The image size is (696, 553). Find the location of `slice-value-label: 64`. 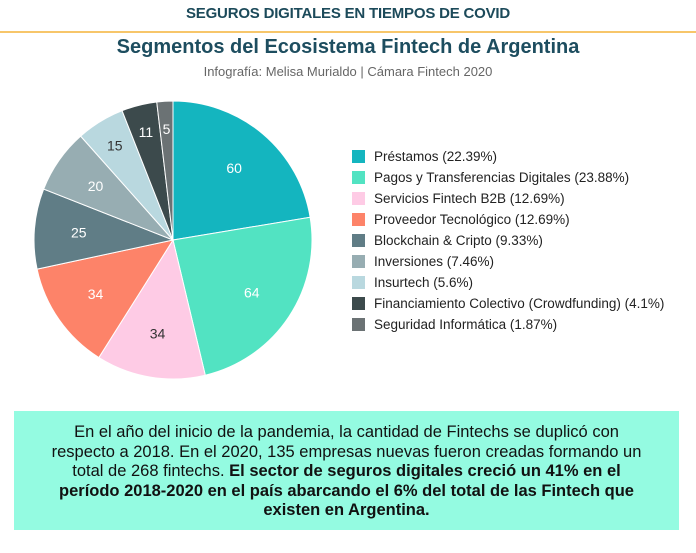

slice-value-label: 64 is located at coordinates (252, 292).